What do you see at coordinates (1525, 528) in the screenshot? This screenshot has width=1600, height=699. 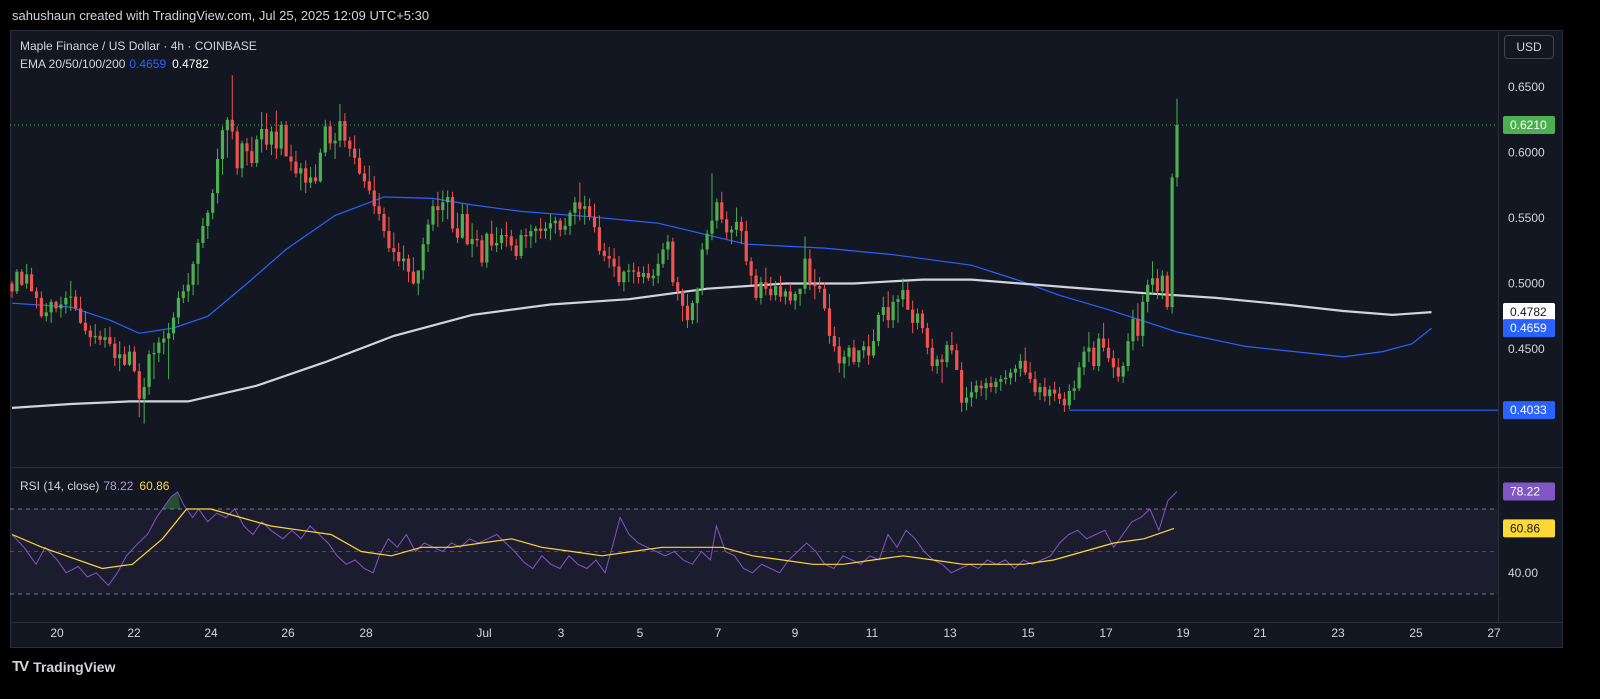 I see `rsi-value-badge-label: 60.86` at bounding box center [1525, 528].